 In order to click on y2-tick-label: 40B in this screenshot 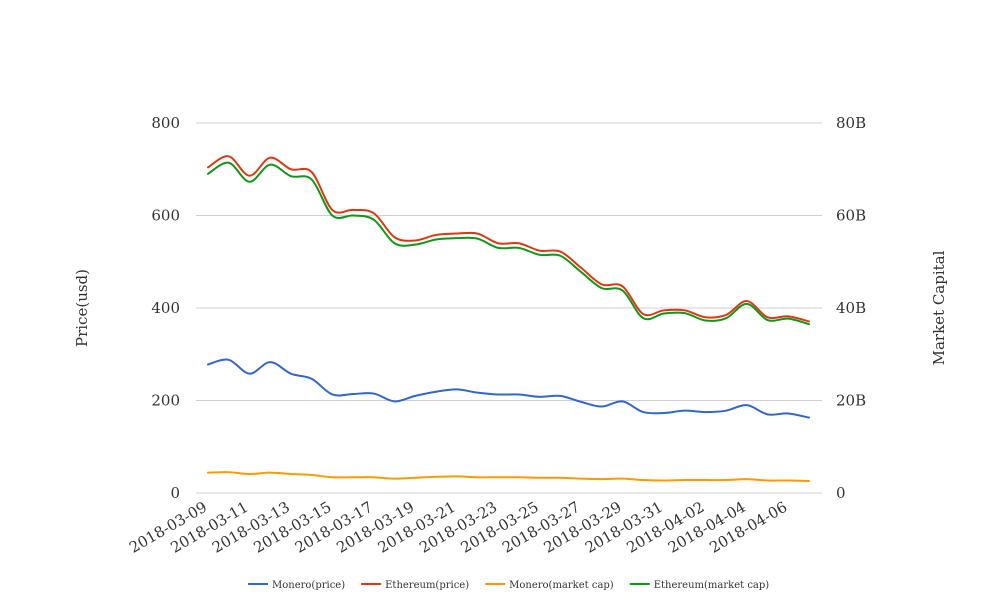, I will do `click(851, 308)`.